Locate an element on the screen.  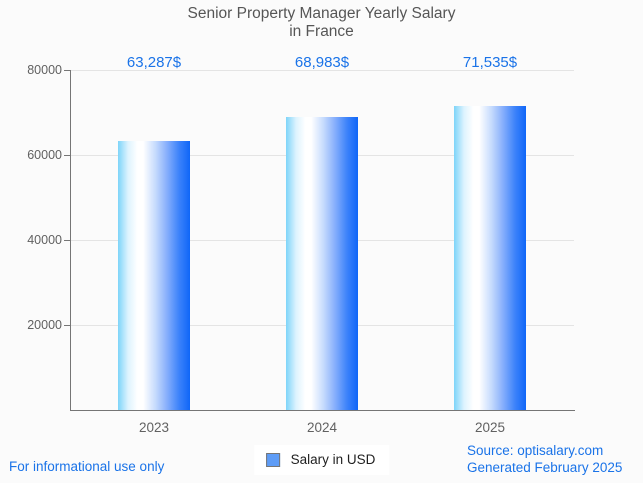
legend-marker-icon is located at coordinates (272, 459).